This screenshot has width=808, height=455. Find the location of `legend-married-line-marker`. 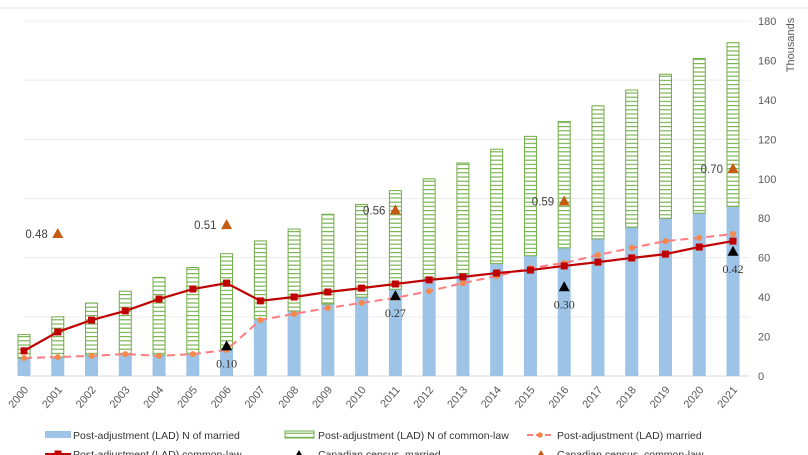

legend-married-line-marker is located at coordinates (540, 435).